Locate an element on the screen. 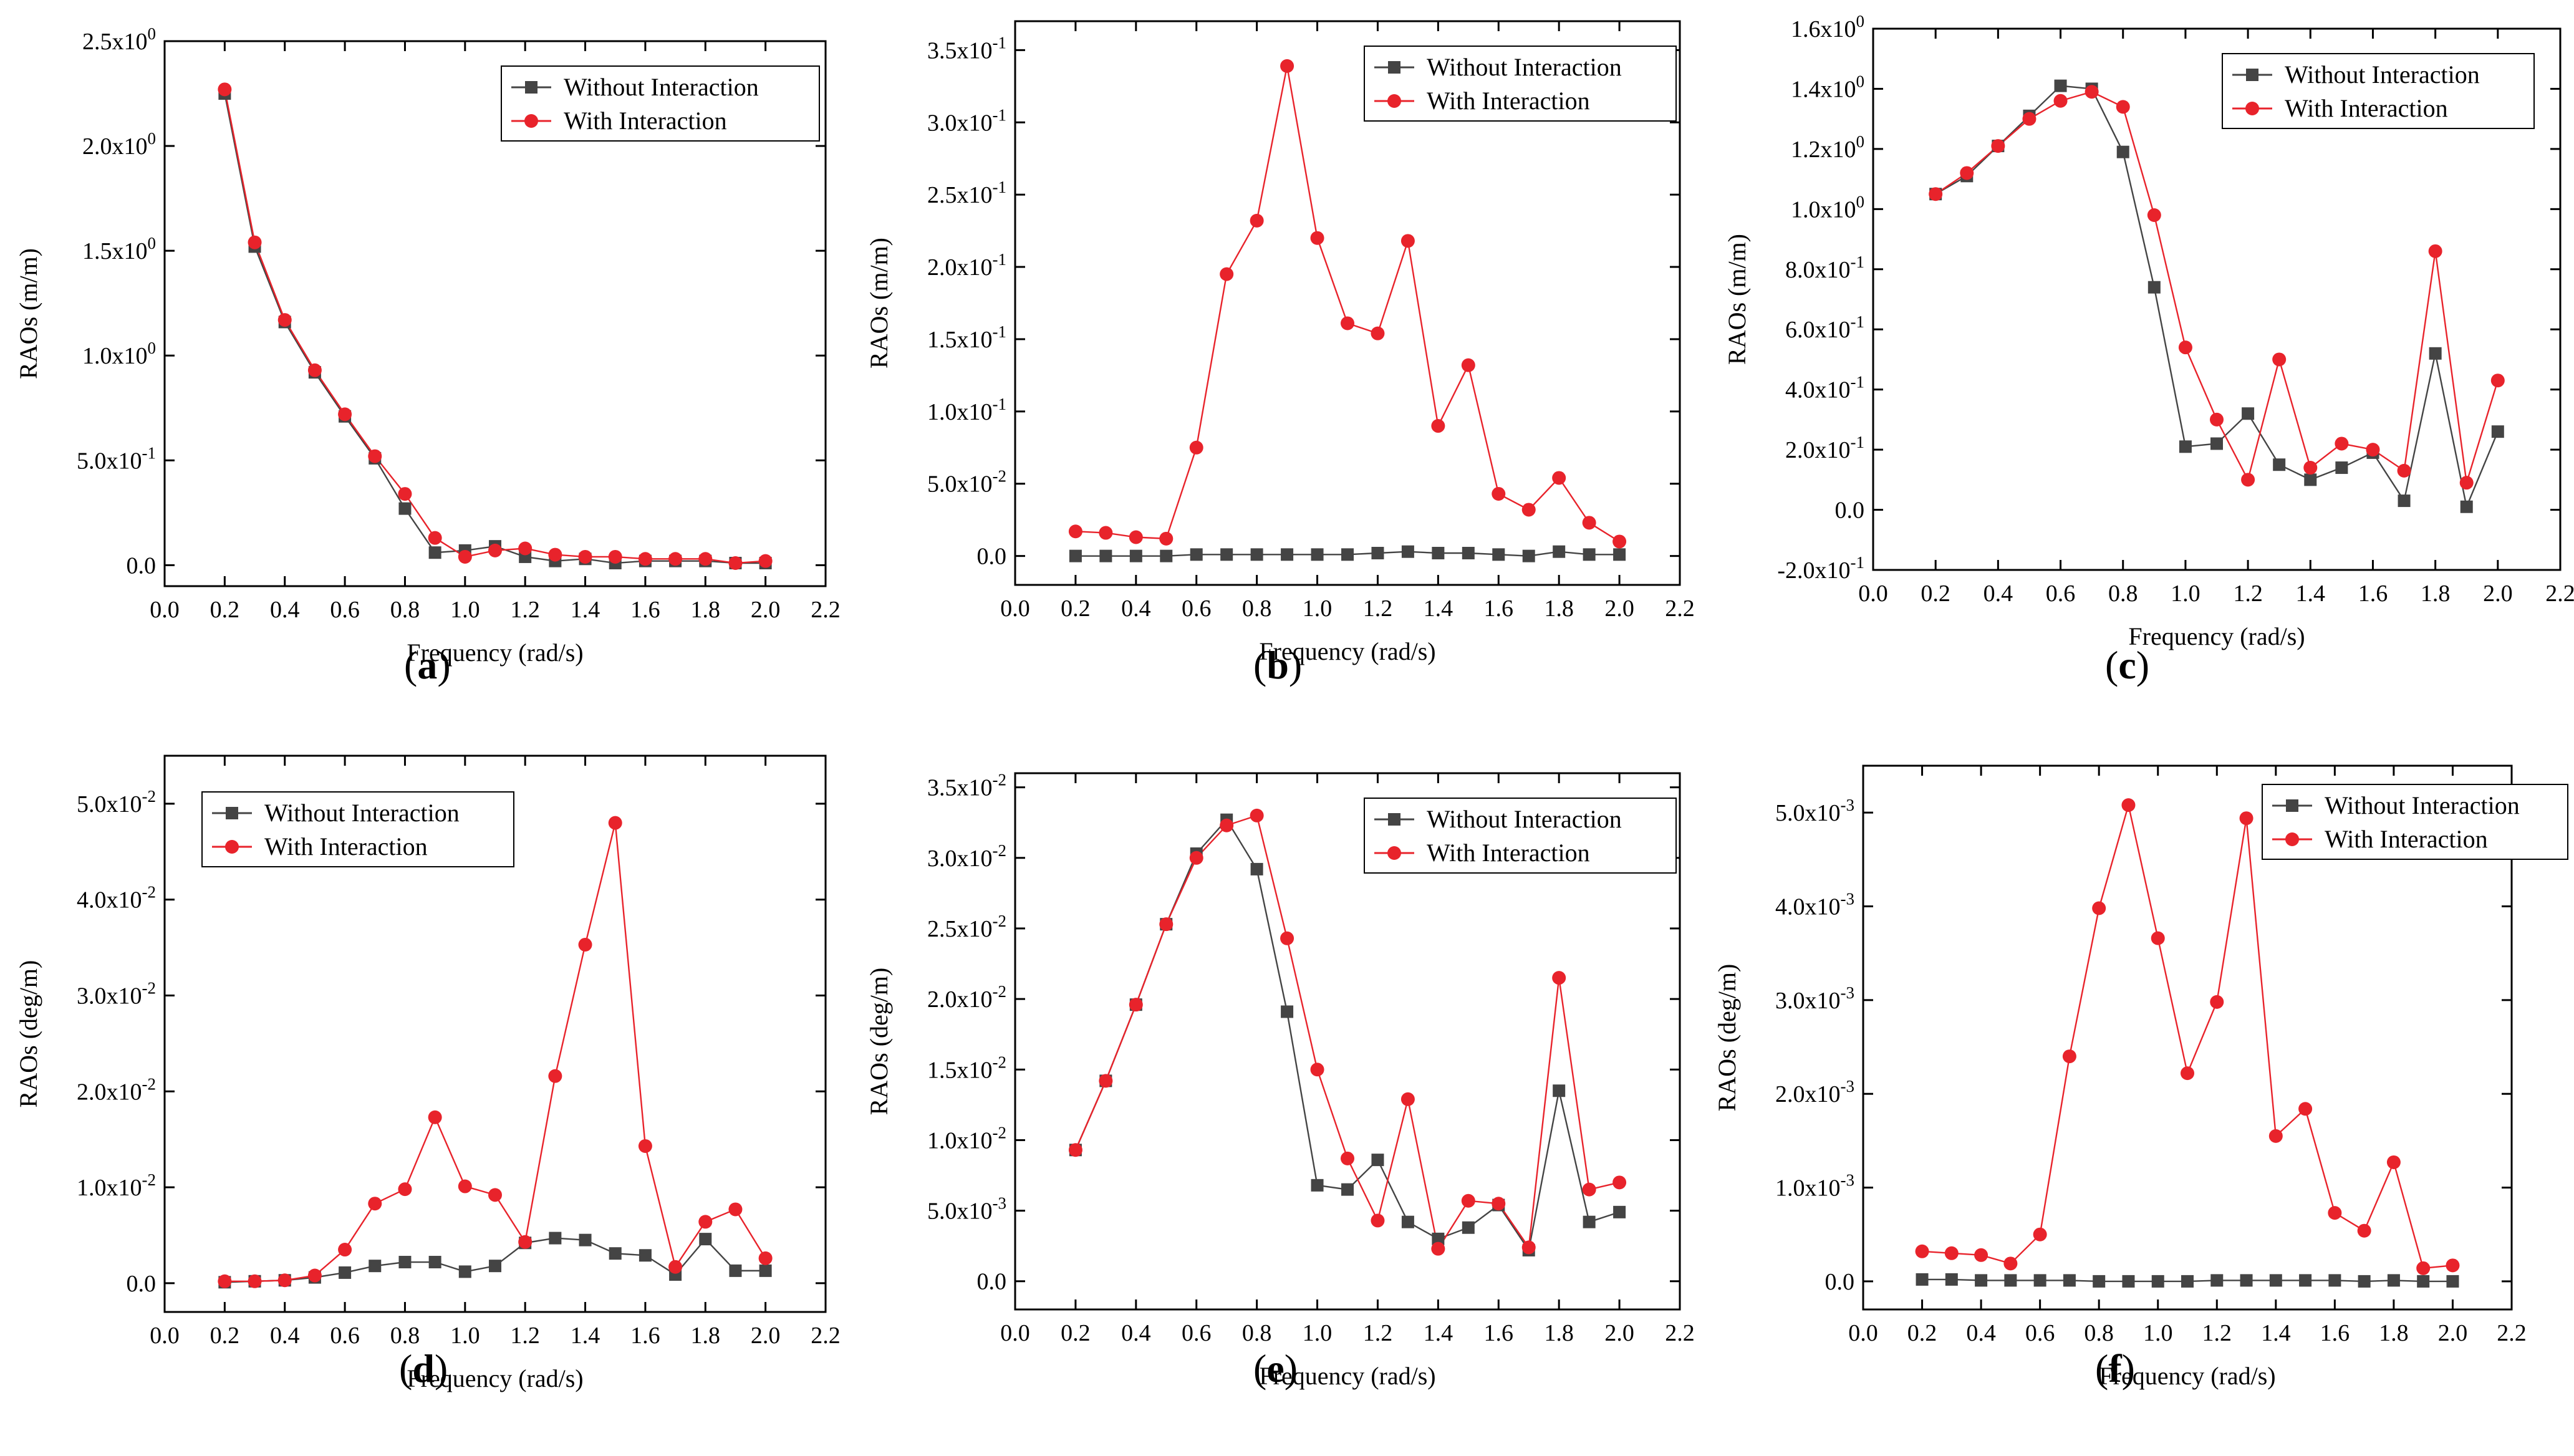 The height and width of the screenshot is (1456, 2574). y-tick-label: 1.0x100 is located at coordinates (119, 354).